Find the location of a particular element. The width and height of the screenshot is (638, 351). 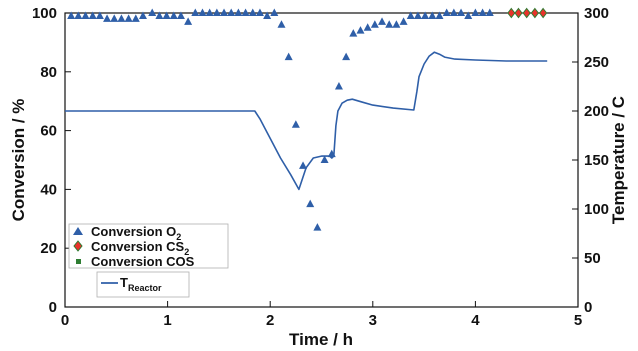

x-axis-title: Time / h is located at coordinates (321, 339).